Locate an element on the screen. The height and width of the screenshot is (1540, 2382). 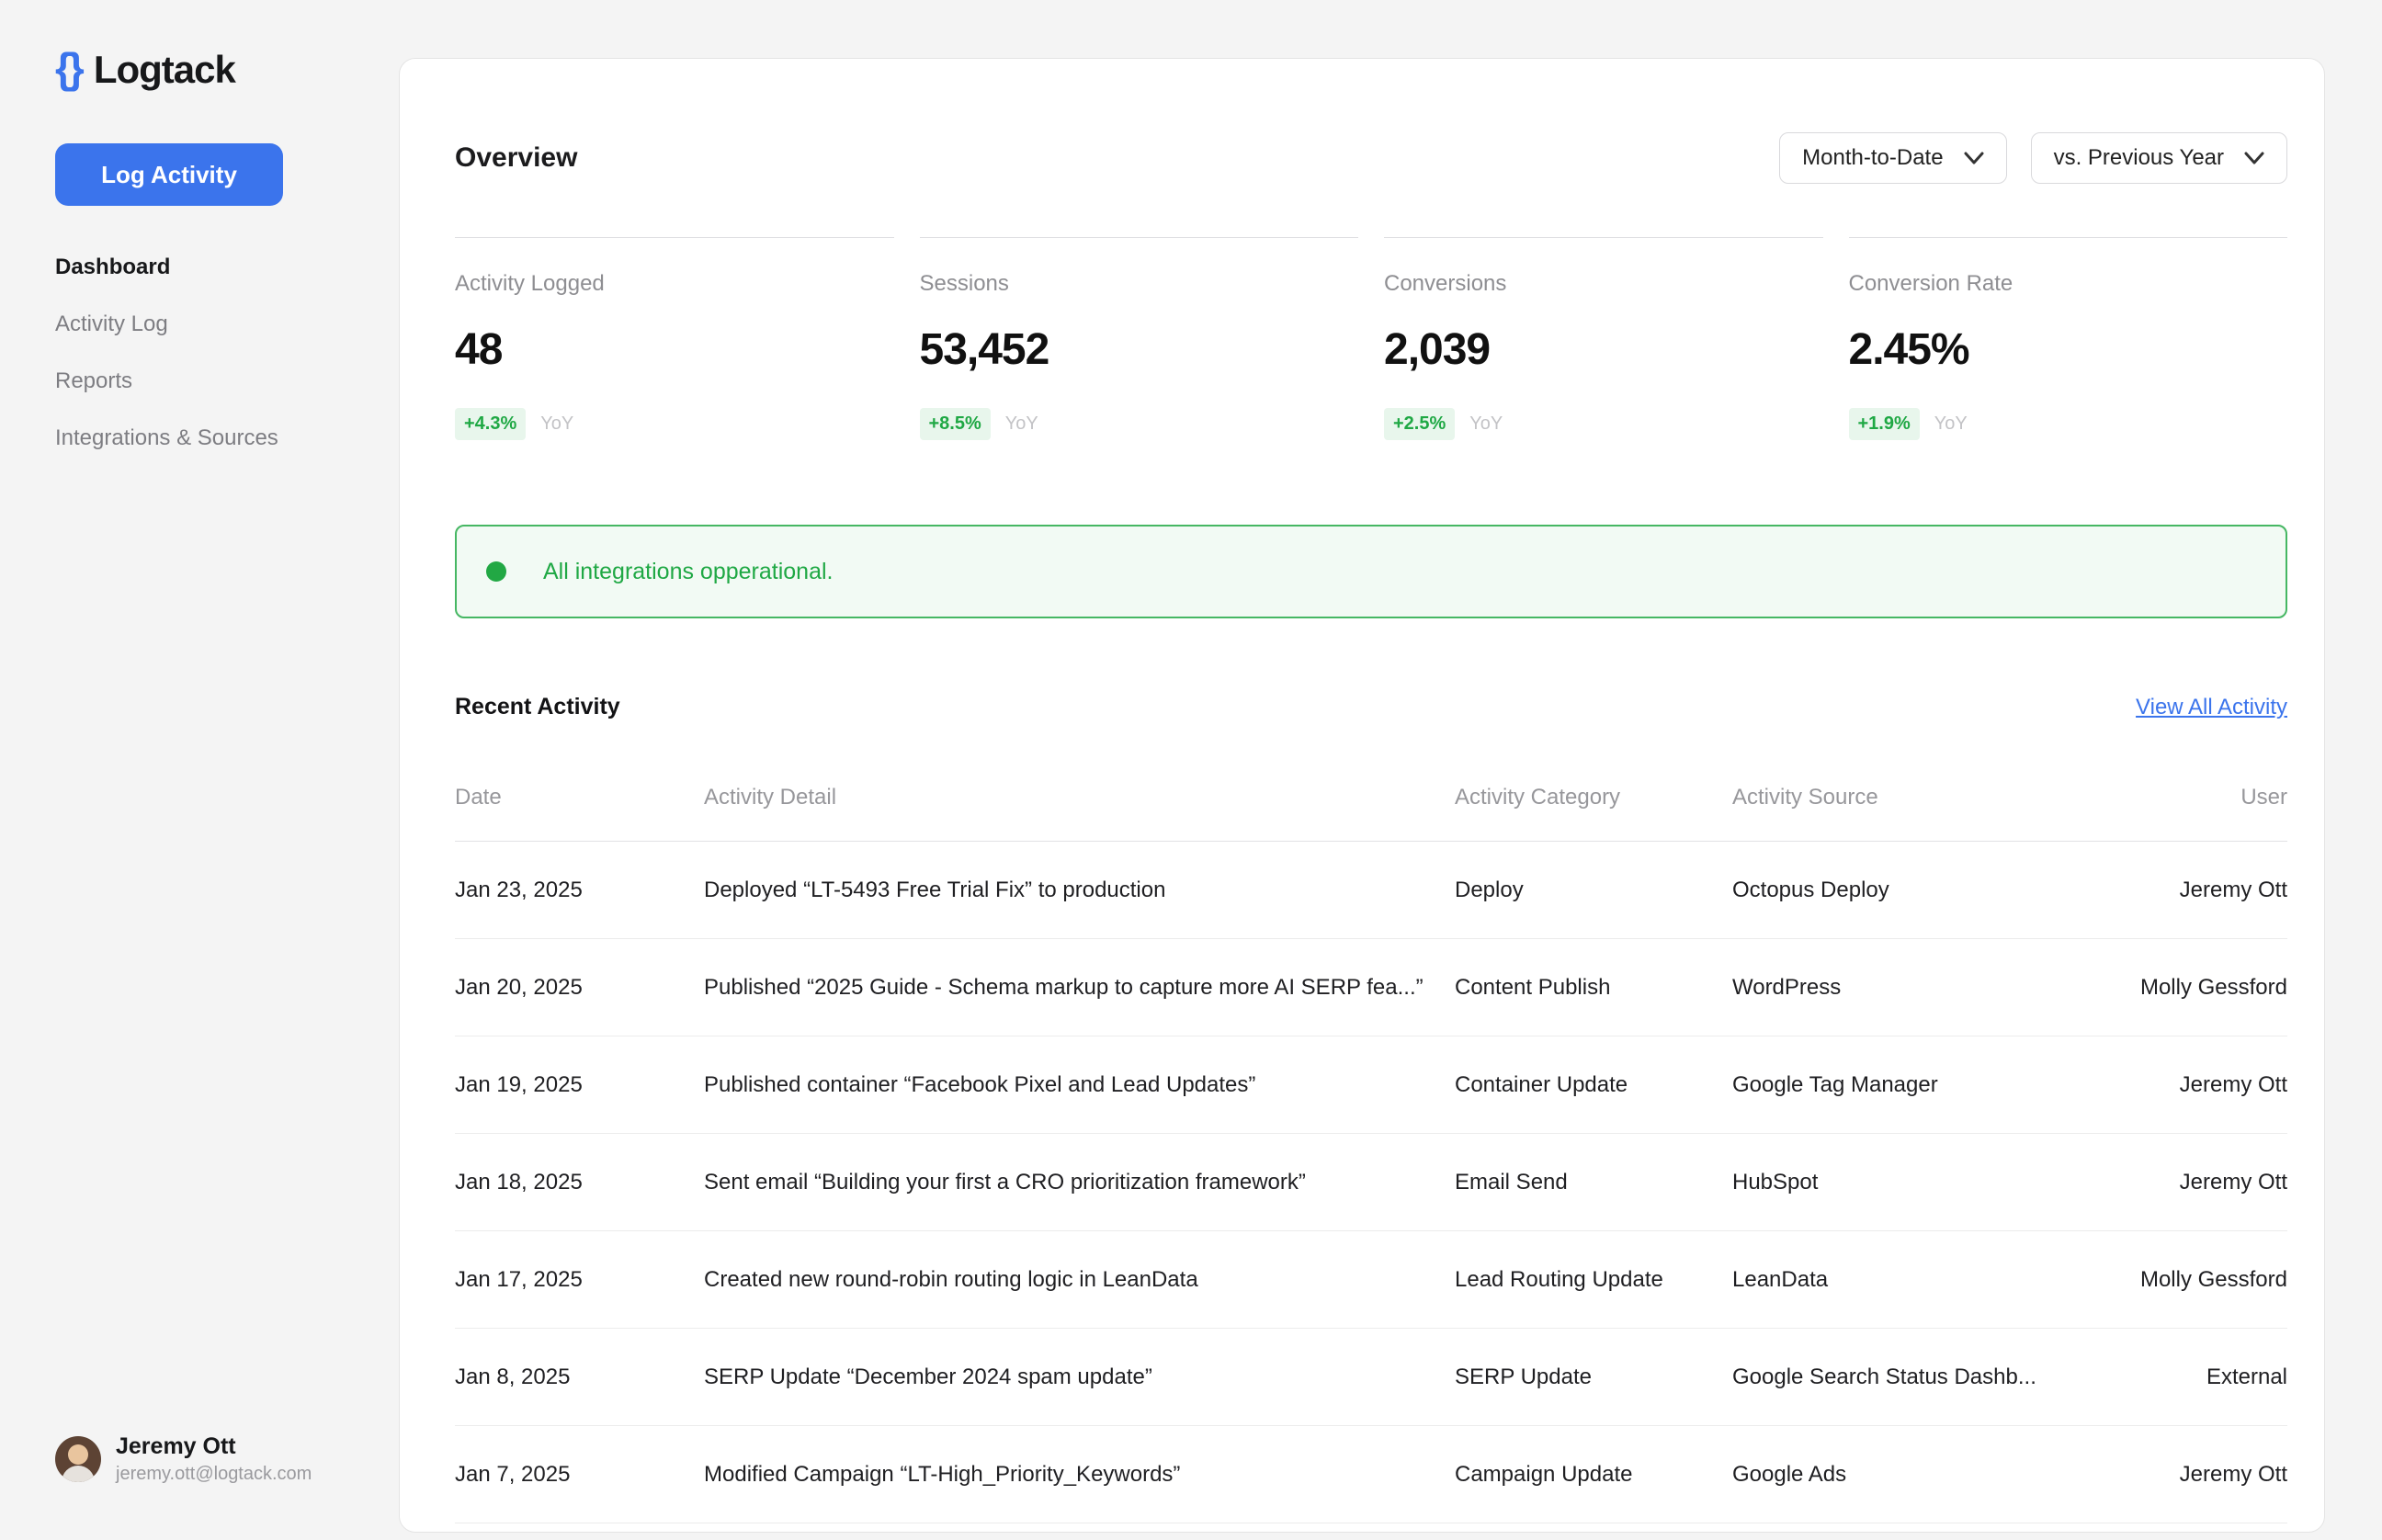
kpi-sessions: Sessions 53,452 +8.5% YoY is located at coordinates (1138, 338).